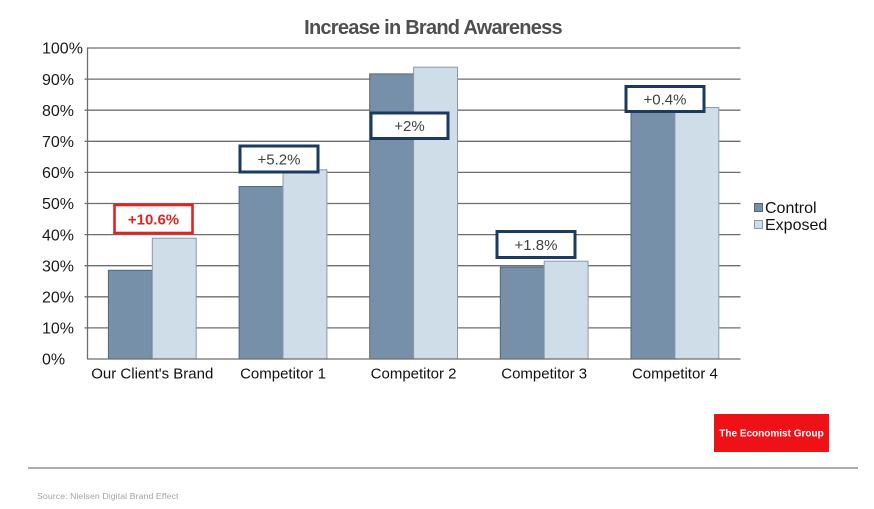  I want to click on svg-text: +10.6%, so click(153, 219).